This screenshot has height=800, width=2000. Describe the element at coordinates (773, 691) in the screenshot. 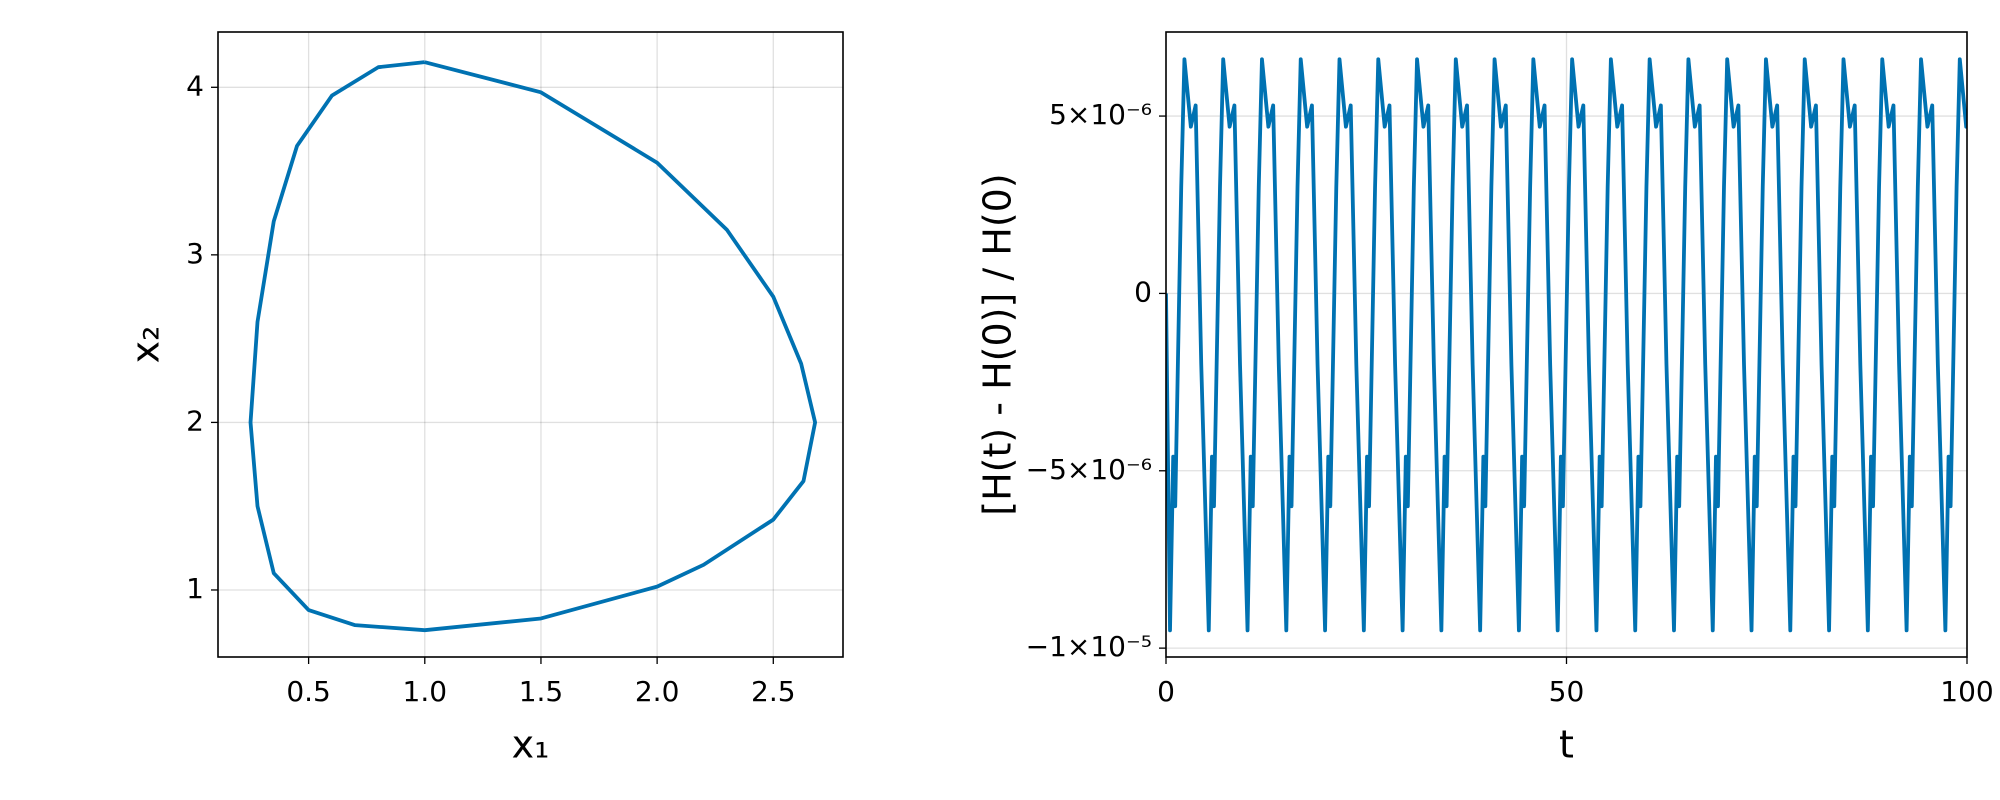

I see `x-tick-label: 2.5` at that location.